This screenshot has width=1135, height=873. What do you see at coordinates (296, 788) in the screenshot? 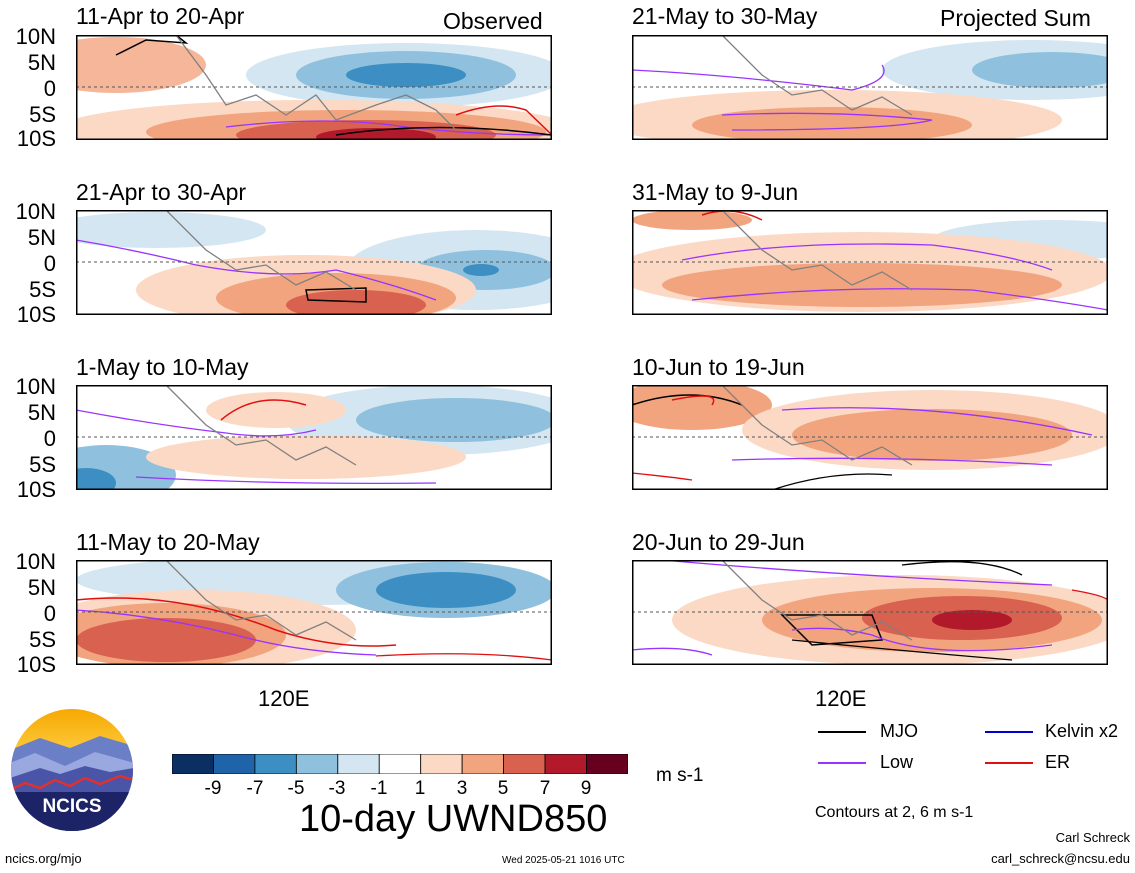
I see `colorbar-tick: -5` at bounding box center [296, 788].